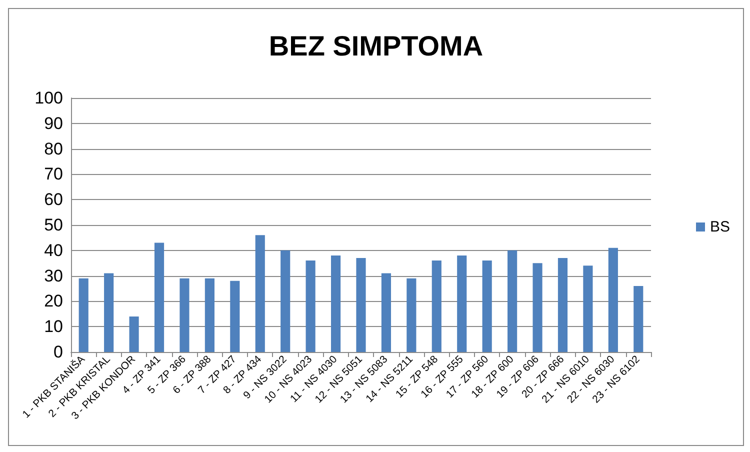  What do you see at coordinates (376, 46) in the screenshot?
I see `chart-title: BEZ SIMPTOMA` at bounding box center [376, 46].